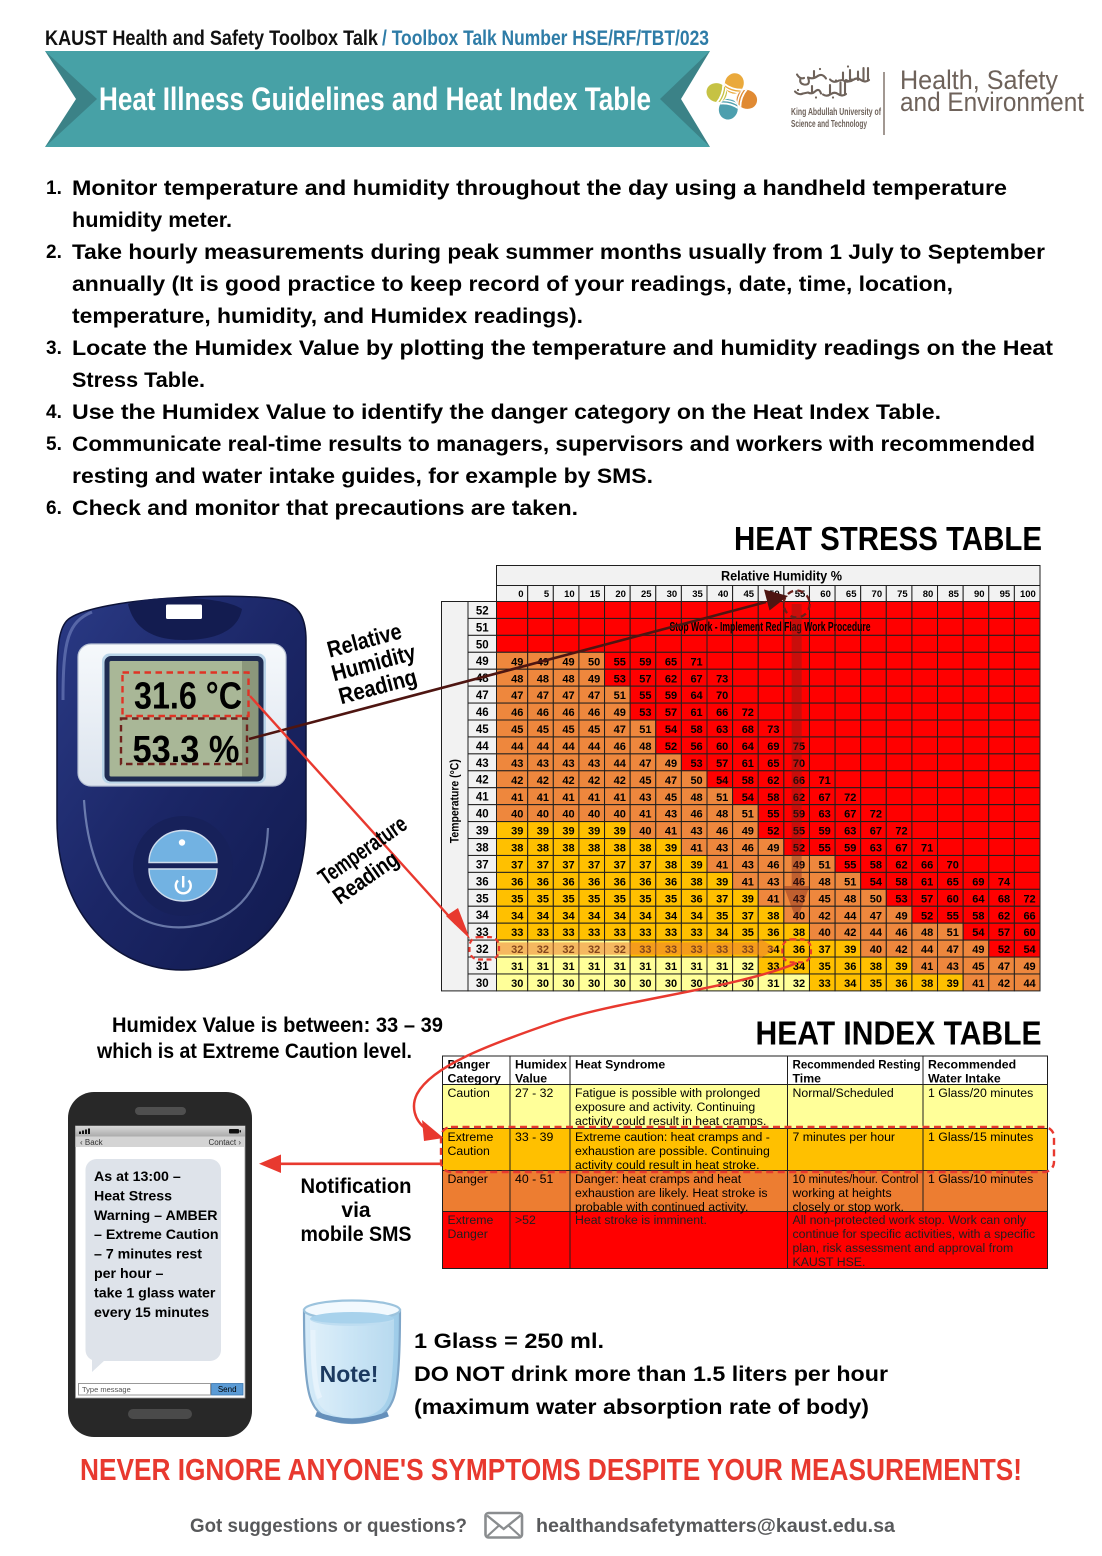 This screenshot has height=1556, width=1102. I want to click on svg-text: 10, so click(569, 594).